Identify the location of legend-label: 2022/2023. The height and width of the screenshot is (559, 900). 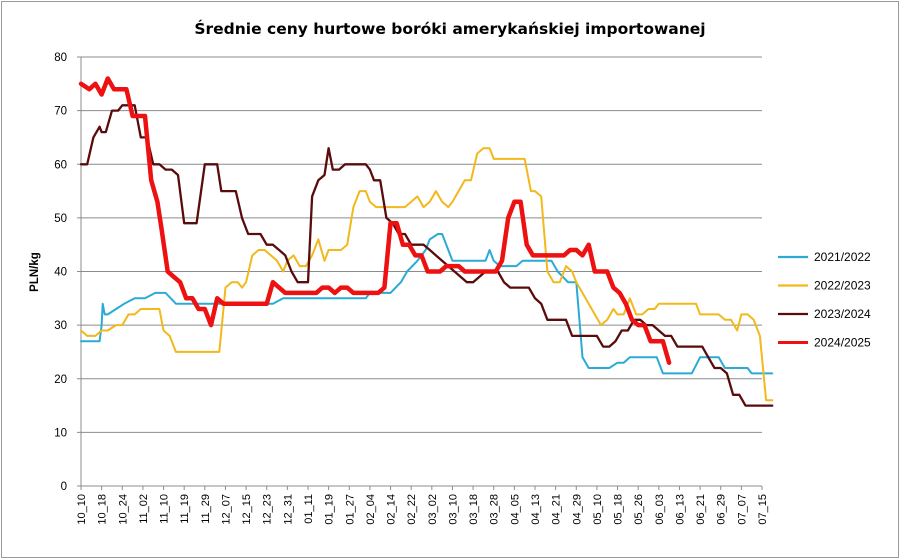
(842, 286).